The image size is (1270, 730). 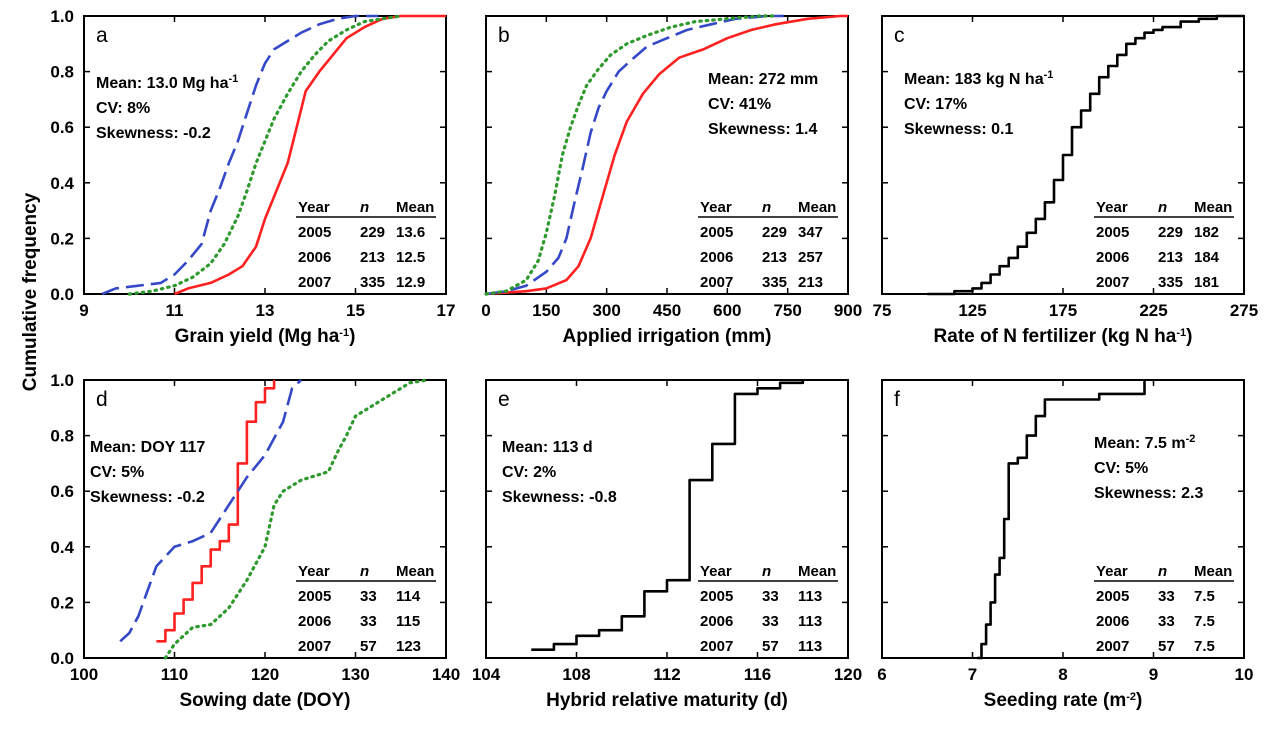 What do you see at coordinates (62, 72) in the screenshot?
I see `y-tick-label: 0.8` at bounding box center [62, 72].